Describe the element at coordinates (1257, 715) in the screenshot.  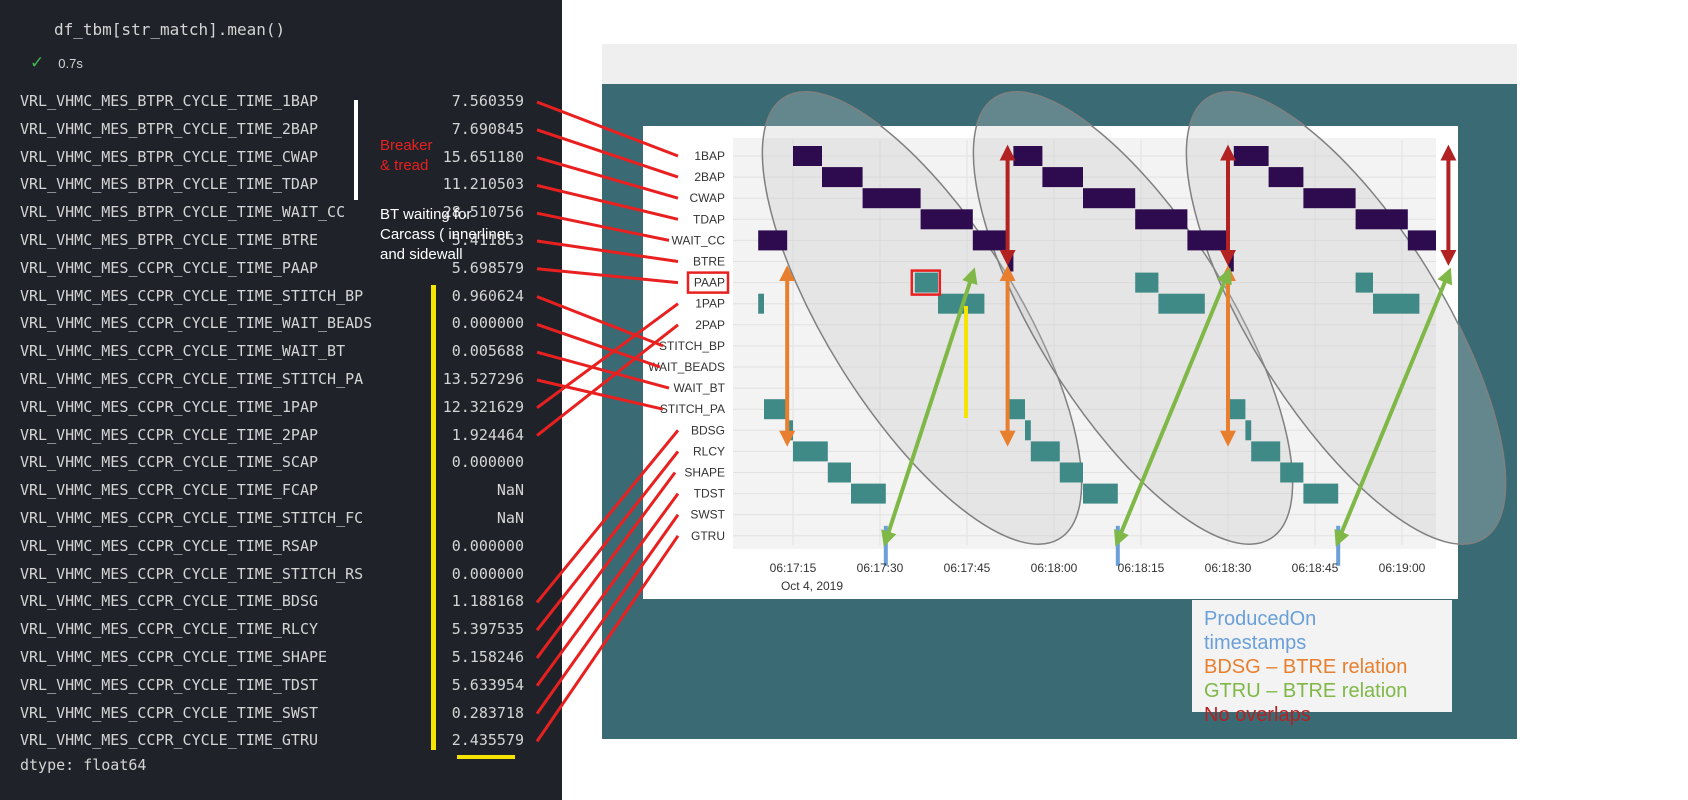
I see `legend-no-overlap: No overlaps` at that location.